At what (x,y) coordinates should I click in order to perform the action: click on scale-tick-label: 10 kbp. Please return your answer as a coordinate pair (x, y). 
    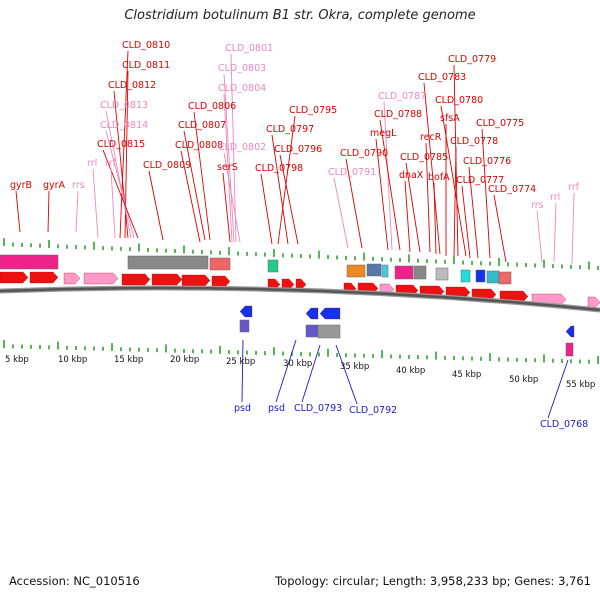
    Looking at the image, I should click on (72, 360).